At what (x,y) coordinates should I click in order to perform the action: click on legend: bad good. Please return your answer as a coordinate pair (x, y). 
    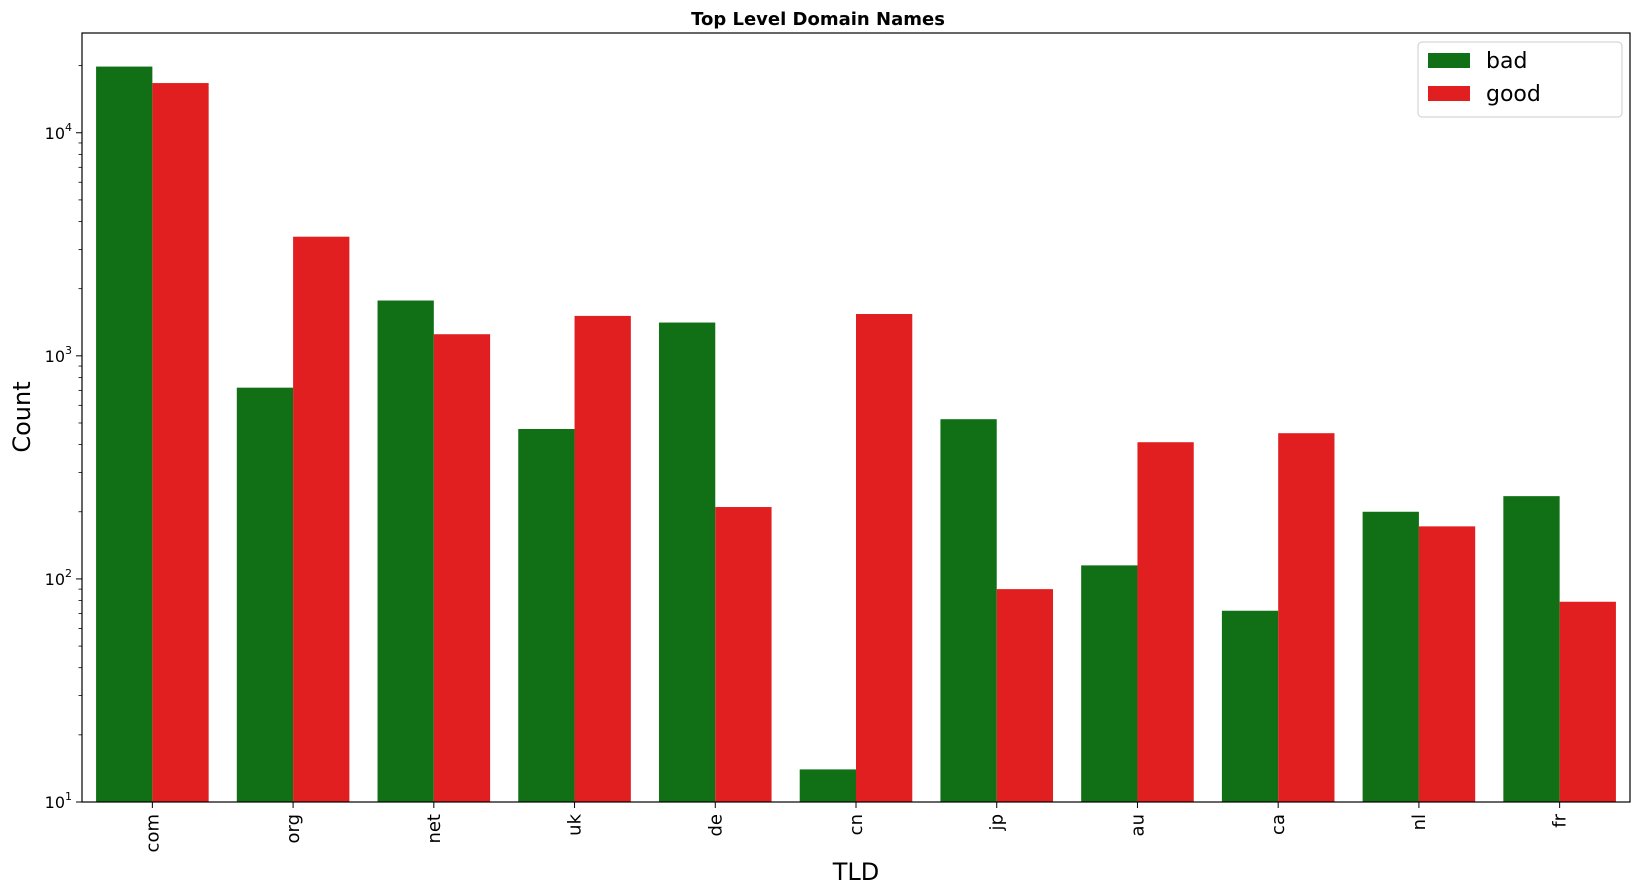
    Looking at the image, I should click on (1520, 79).